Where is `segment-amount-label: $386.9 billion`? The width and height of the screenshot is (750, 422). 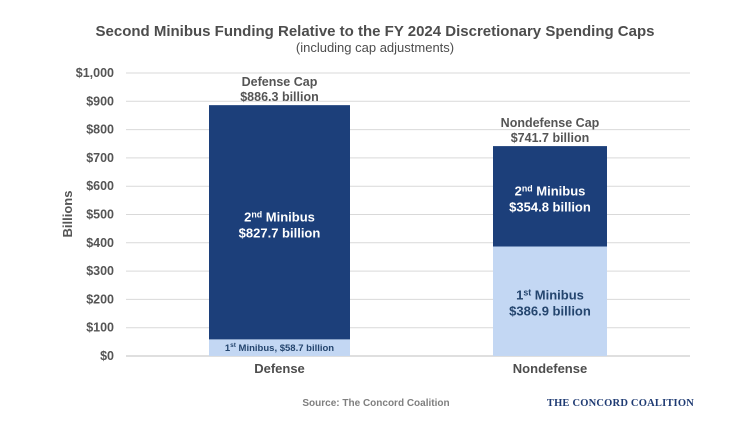
segment-amount-label: $386.9 billion is located at coordinates (550, 310).